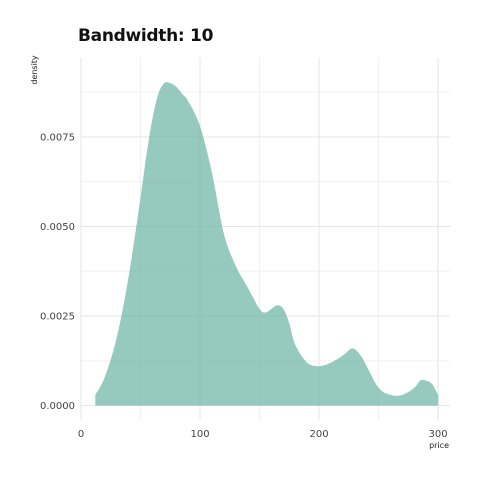 The width and height of the screenshot is (480, 485). Describe the element at coordinates (439, 445) in the screenshot. I see `x-axis-label: price` at that location.